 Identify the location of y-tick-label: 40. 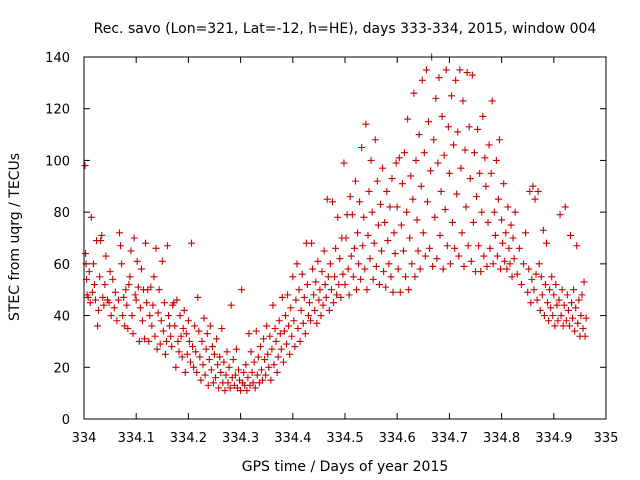
(61, 317).